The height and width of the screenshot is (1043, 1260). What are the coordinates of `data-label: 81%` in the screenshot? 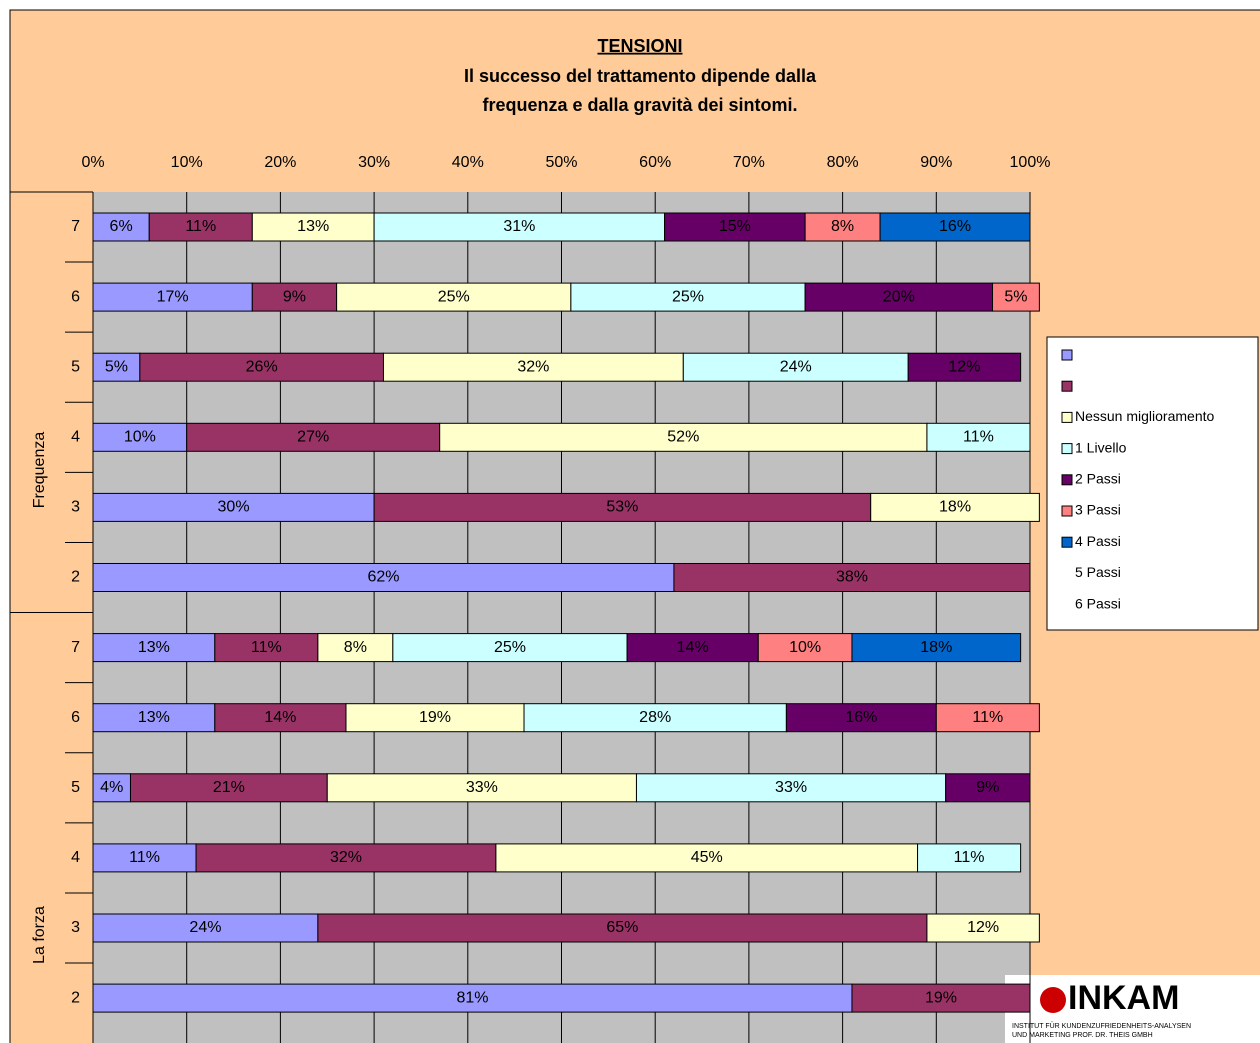 It's located at (472, 997).